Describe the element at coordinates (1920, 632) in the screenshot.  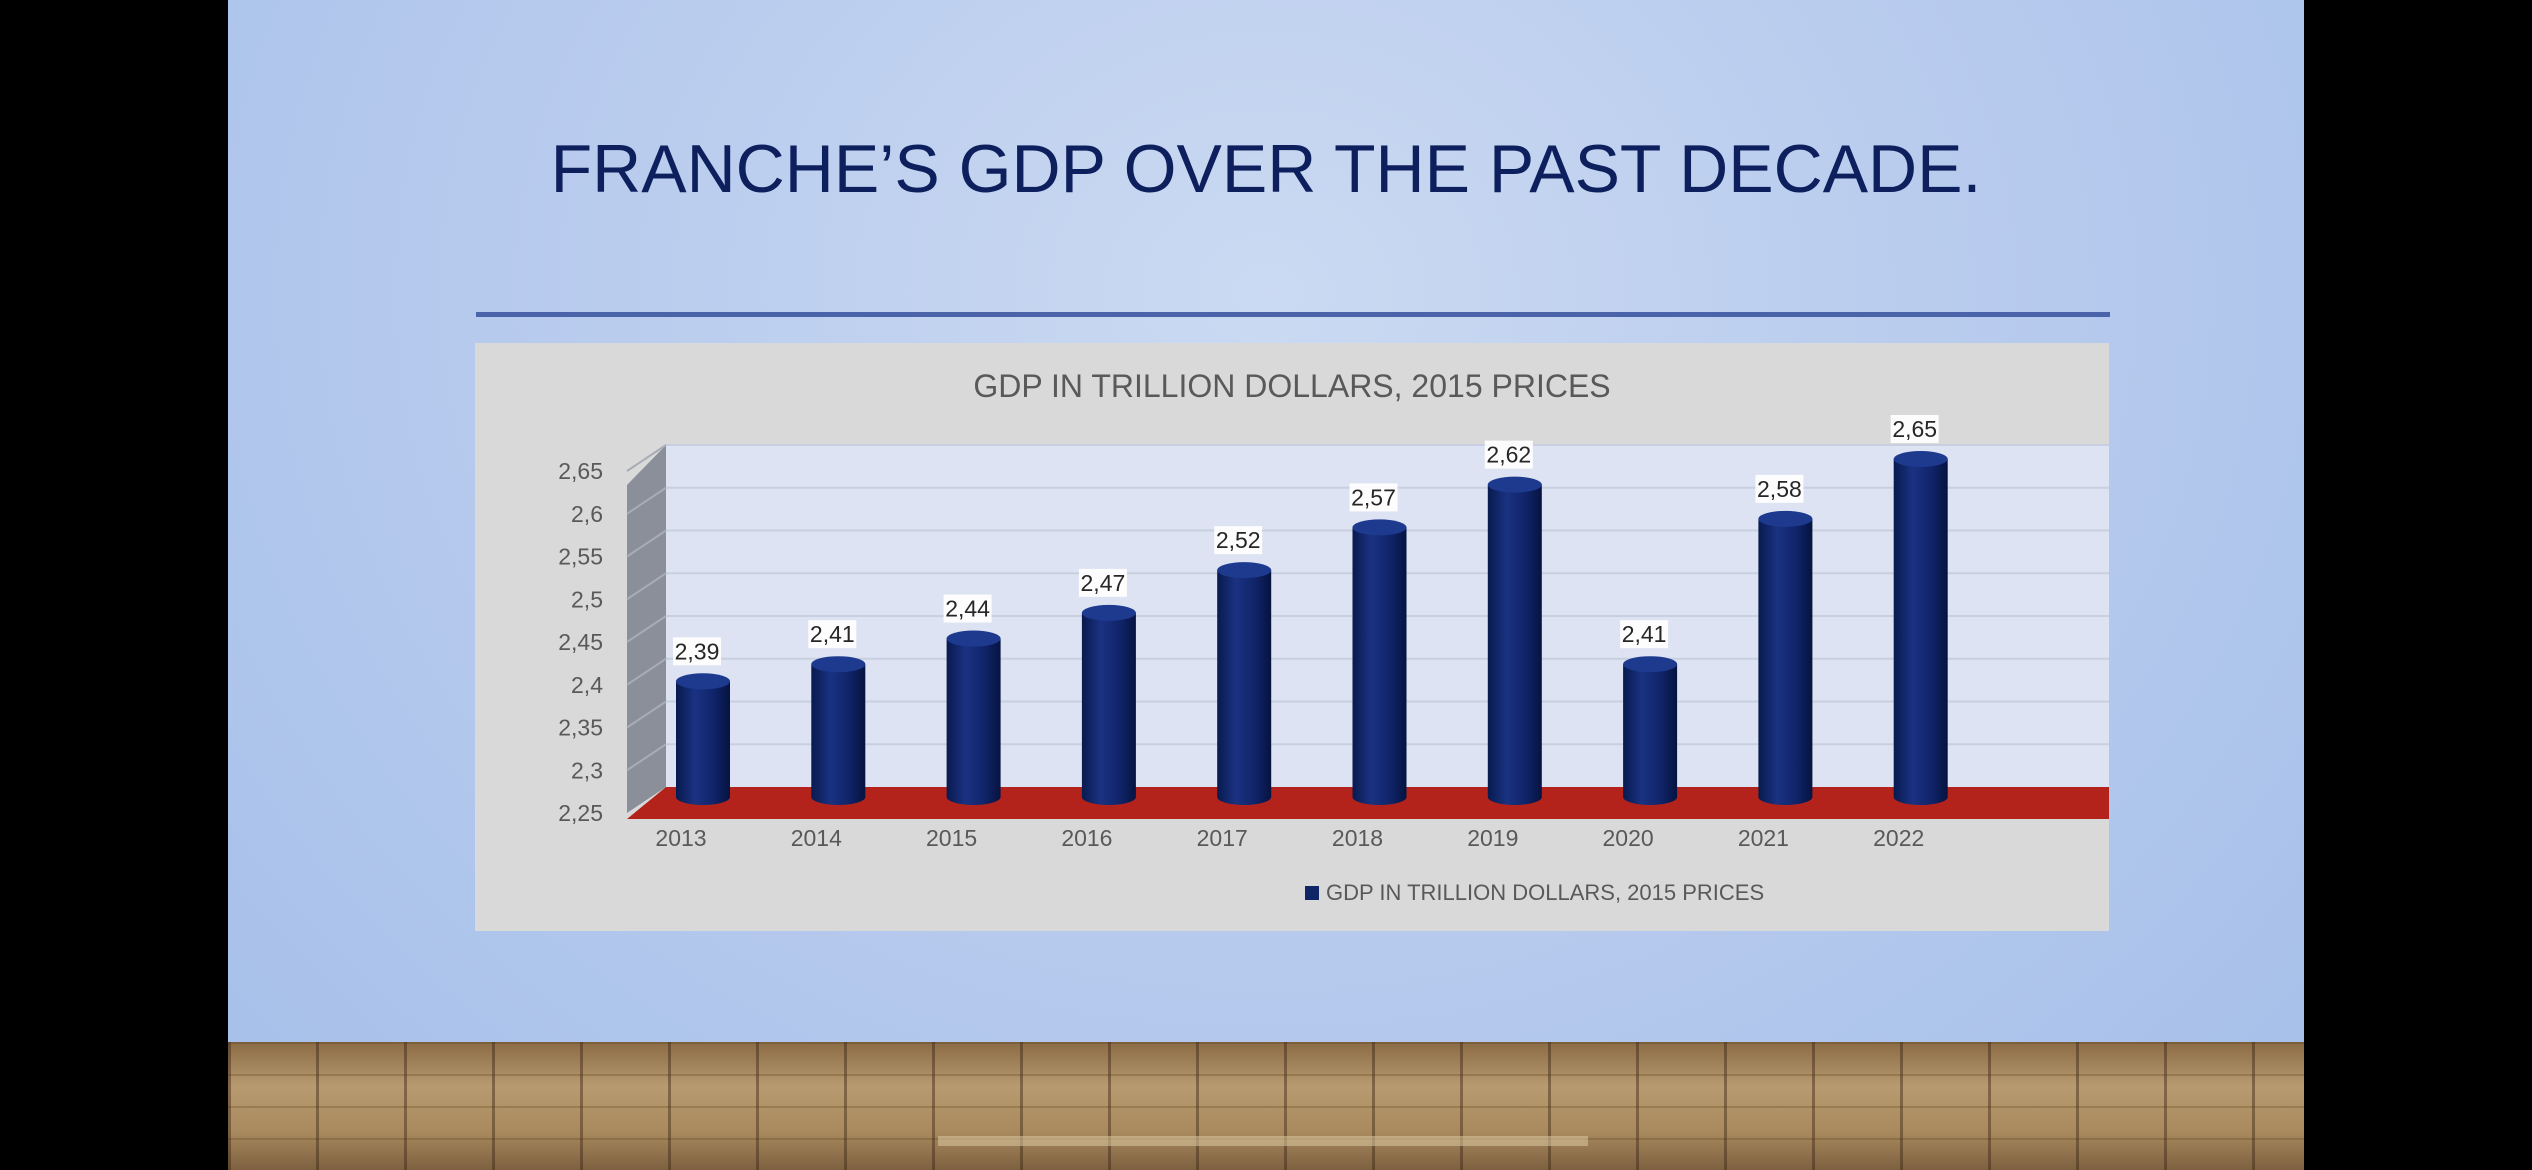
I see `bar-2022` at that location.